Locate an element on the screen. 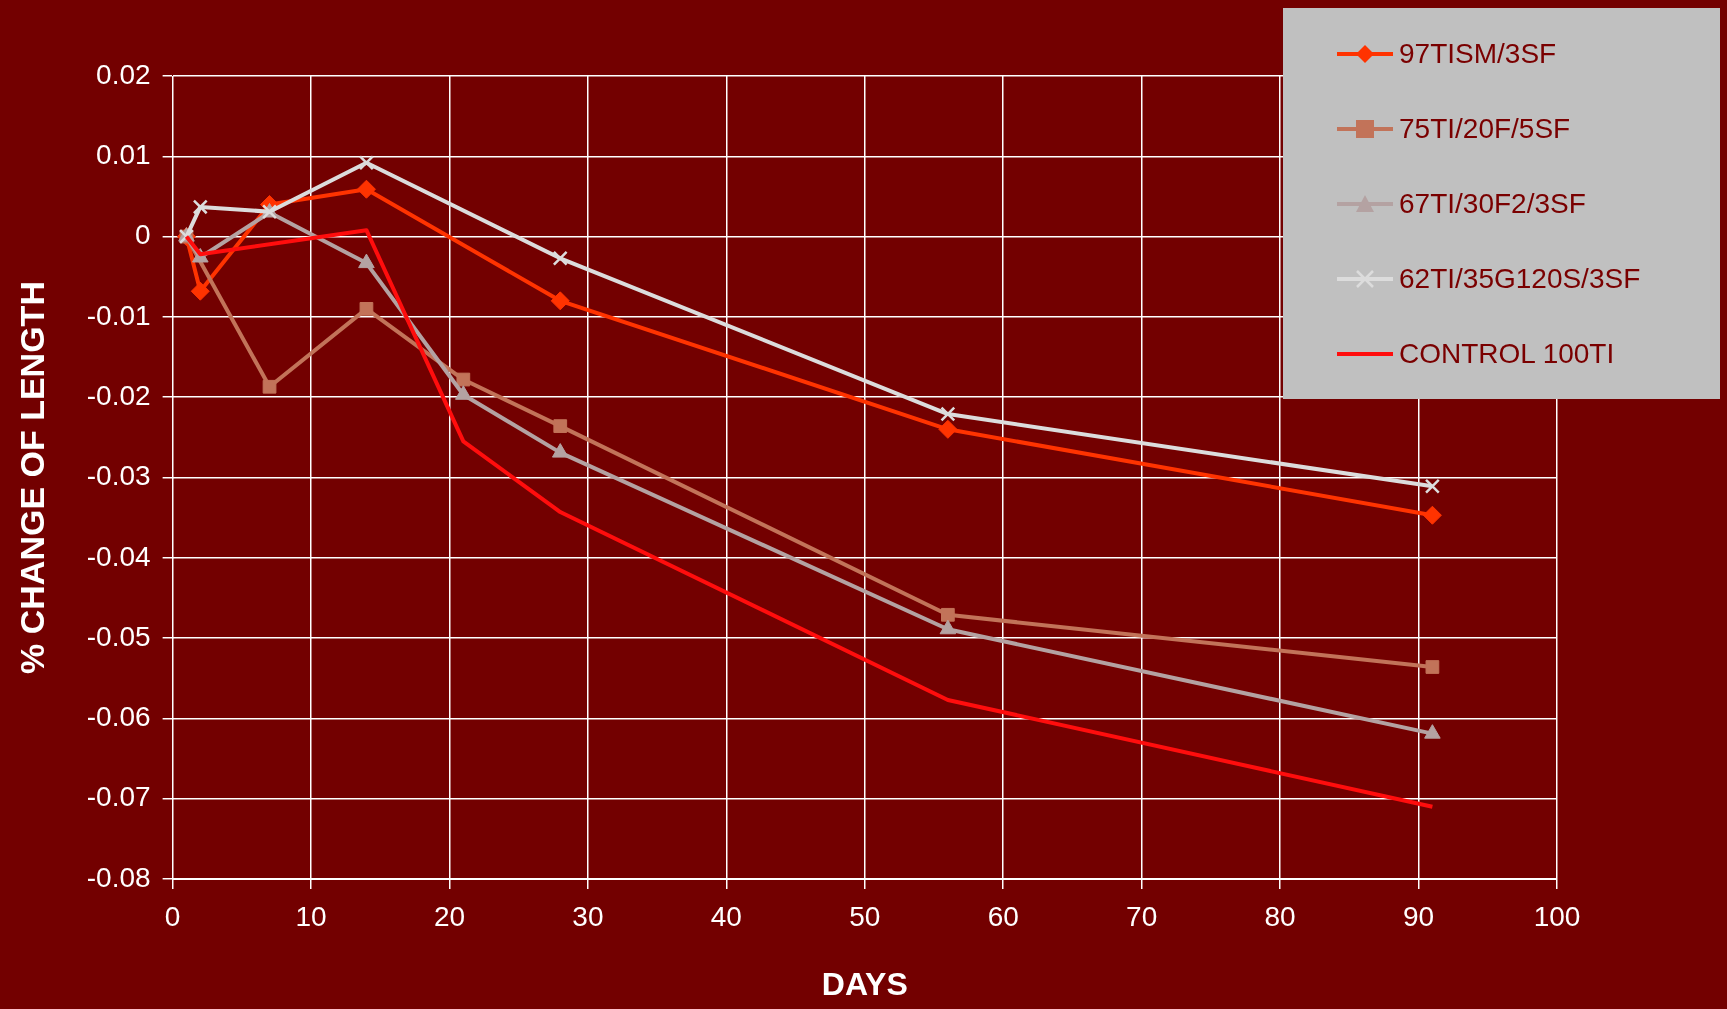  x-tick-label: 50 is located at coordinates (865, 916).